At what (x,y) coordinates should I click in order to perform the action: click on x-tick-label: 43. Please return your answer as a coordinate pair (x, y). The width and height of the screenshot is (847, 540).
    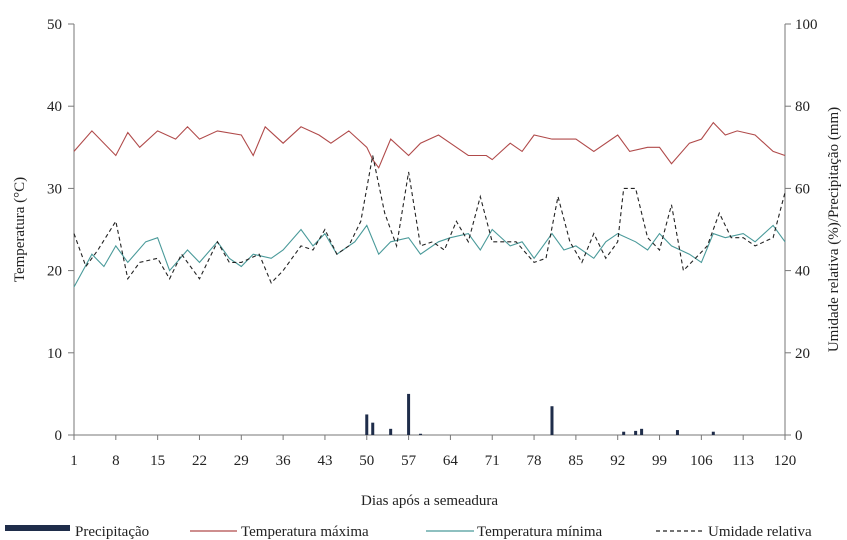
    Looking at the image, I should click on (324, 461).